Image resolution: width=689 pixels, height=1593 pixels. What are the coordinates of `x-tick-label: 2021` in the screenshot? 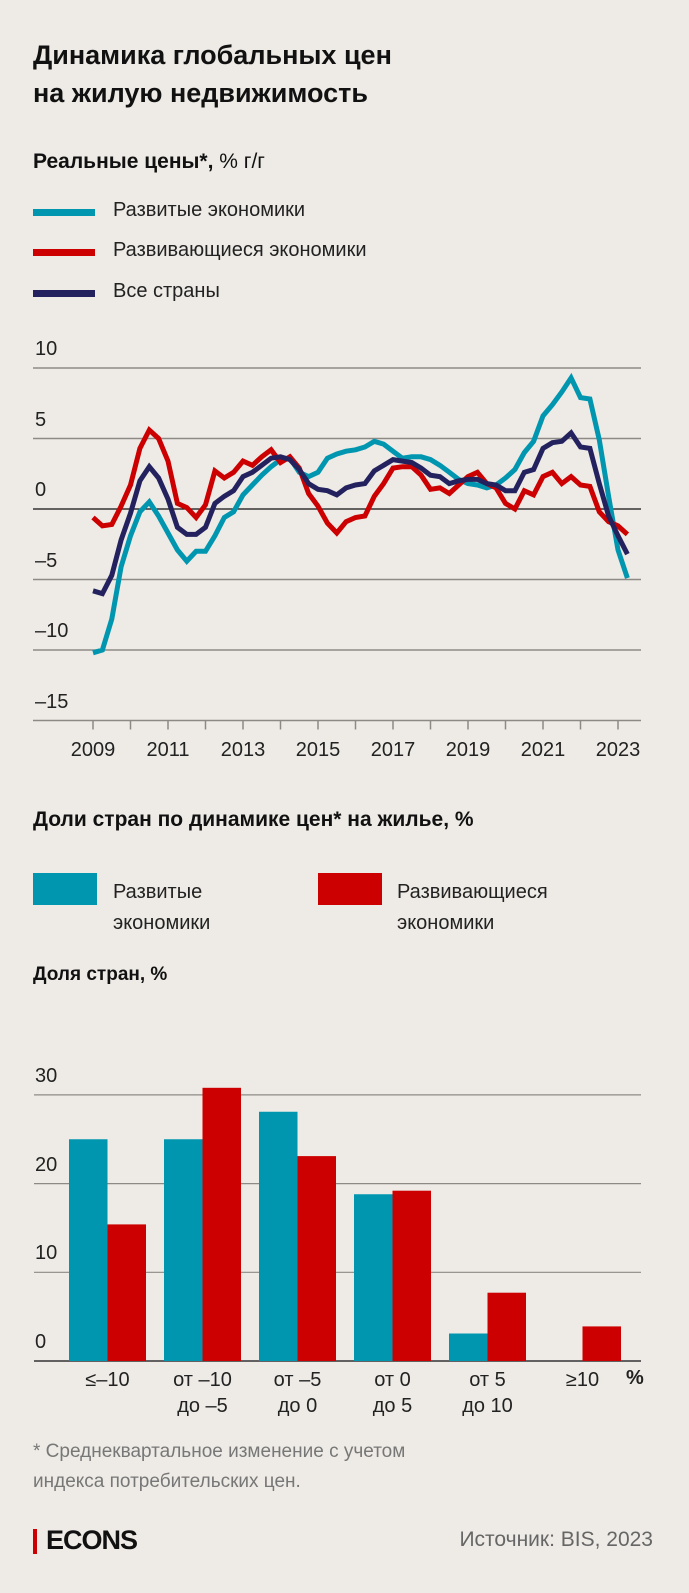 It's located at (543, 750).